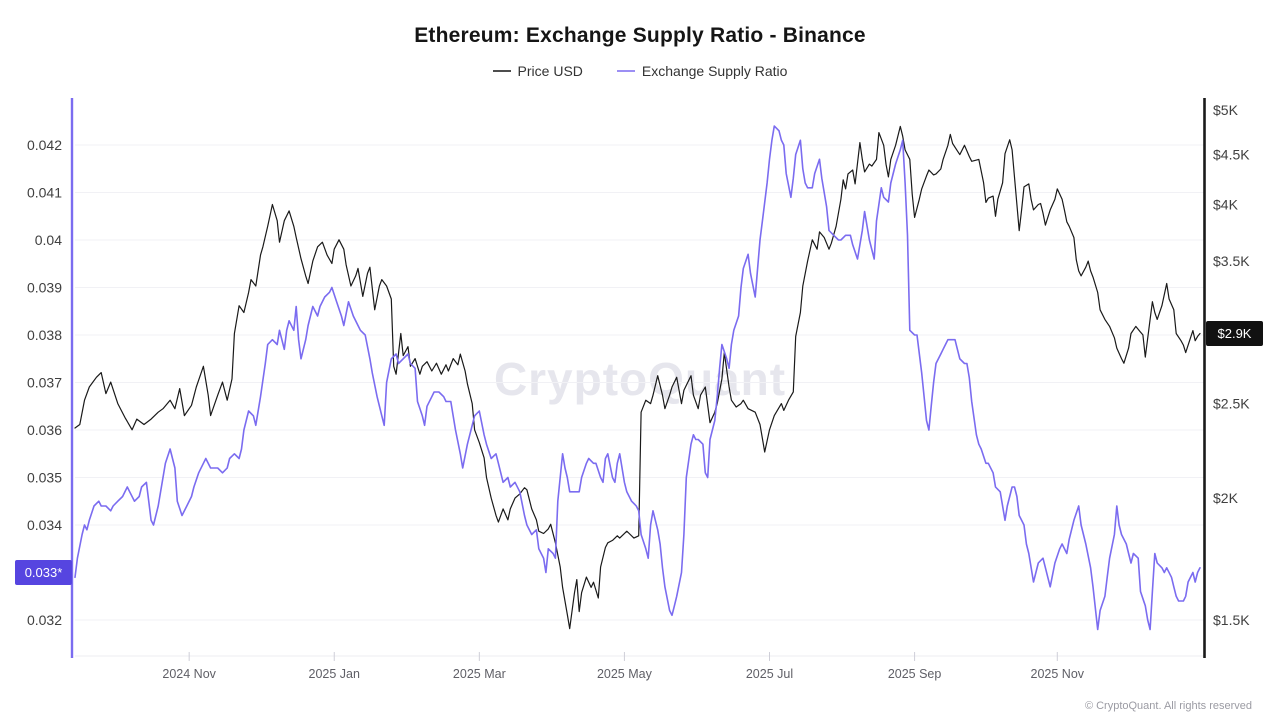 Image resolution: width=1280 pixels, height=720 pixels. What do you see at coordinates (769, 674) in the screenshot?
I see `x-tick-label: 2025 Jul` at bounding box center [769, 674].